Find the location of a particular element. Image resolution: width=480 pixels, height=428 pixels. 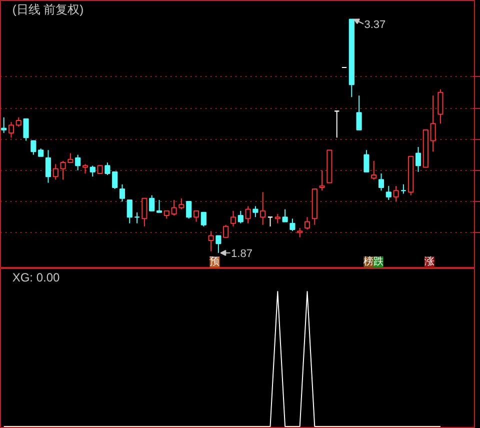

annotation: 榜 is located at coordinates (369, 262).